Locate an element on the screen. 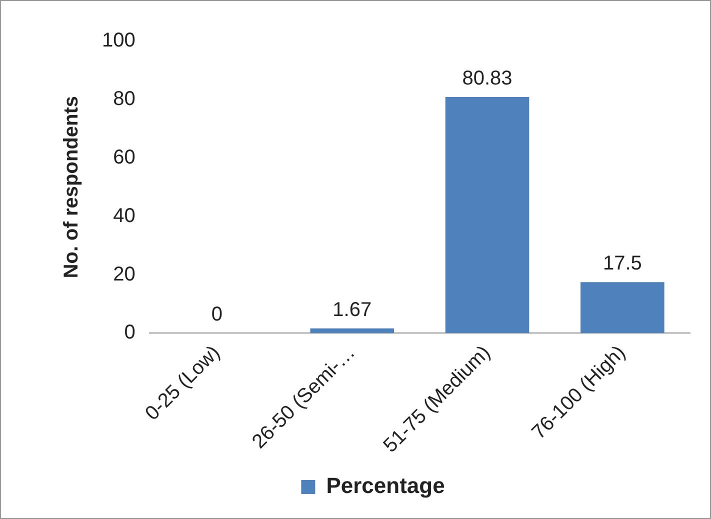  data-label: 17.5 is located at coordinates (622, 263).